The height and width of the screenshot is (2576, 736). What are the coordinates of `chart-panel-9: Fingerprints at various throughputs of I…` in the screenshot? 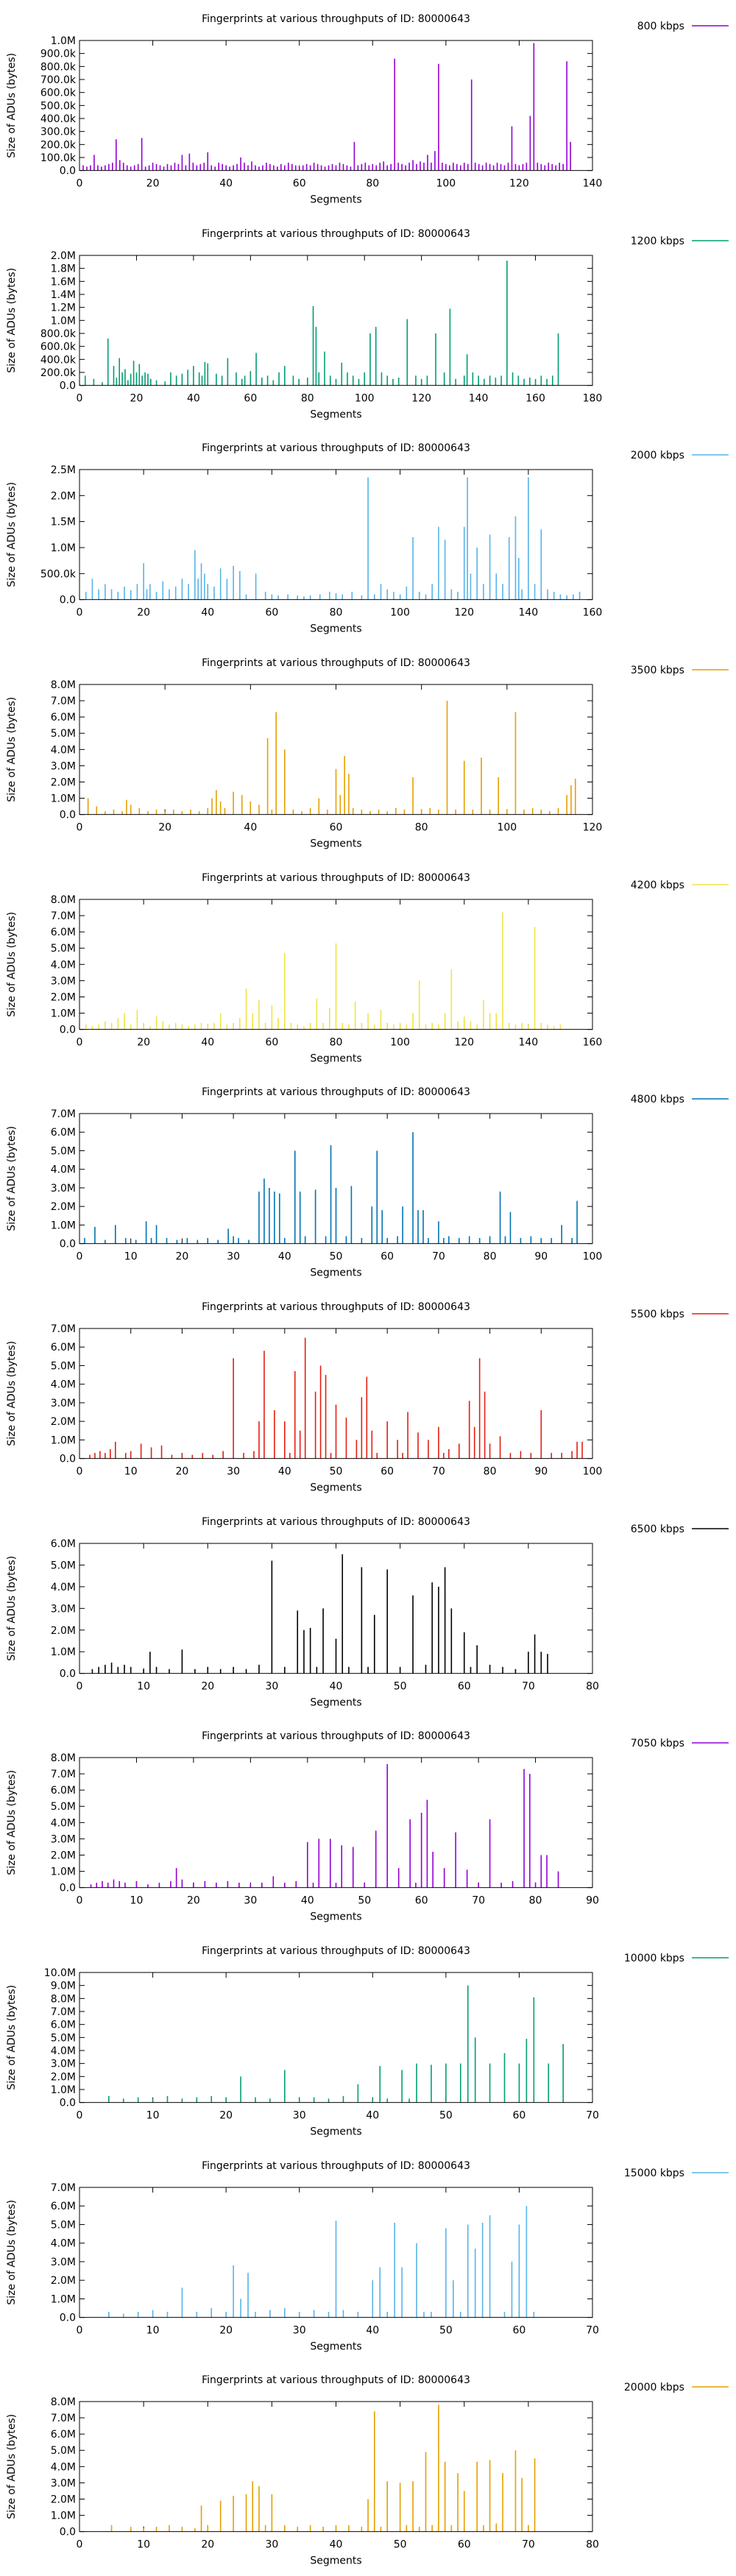 It's located at (367, 2041).